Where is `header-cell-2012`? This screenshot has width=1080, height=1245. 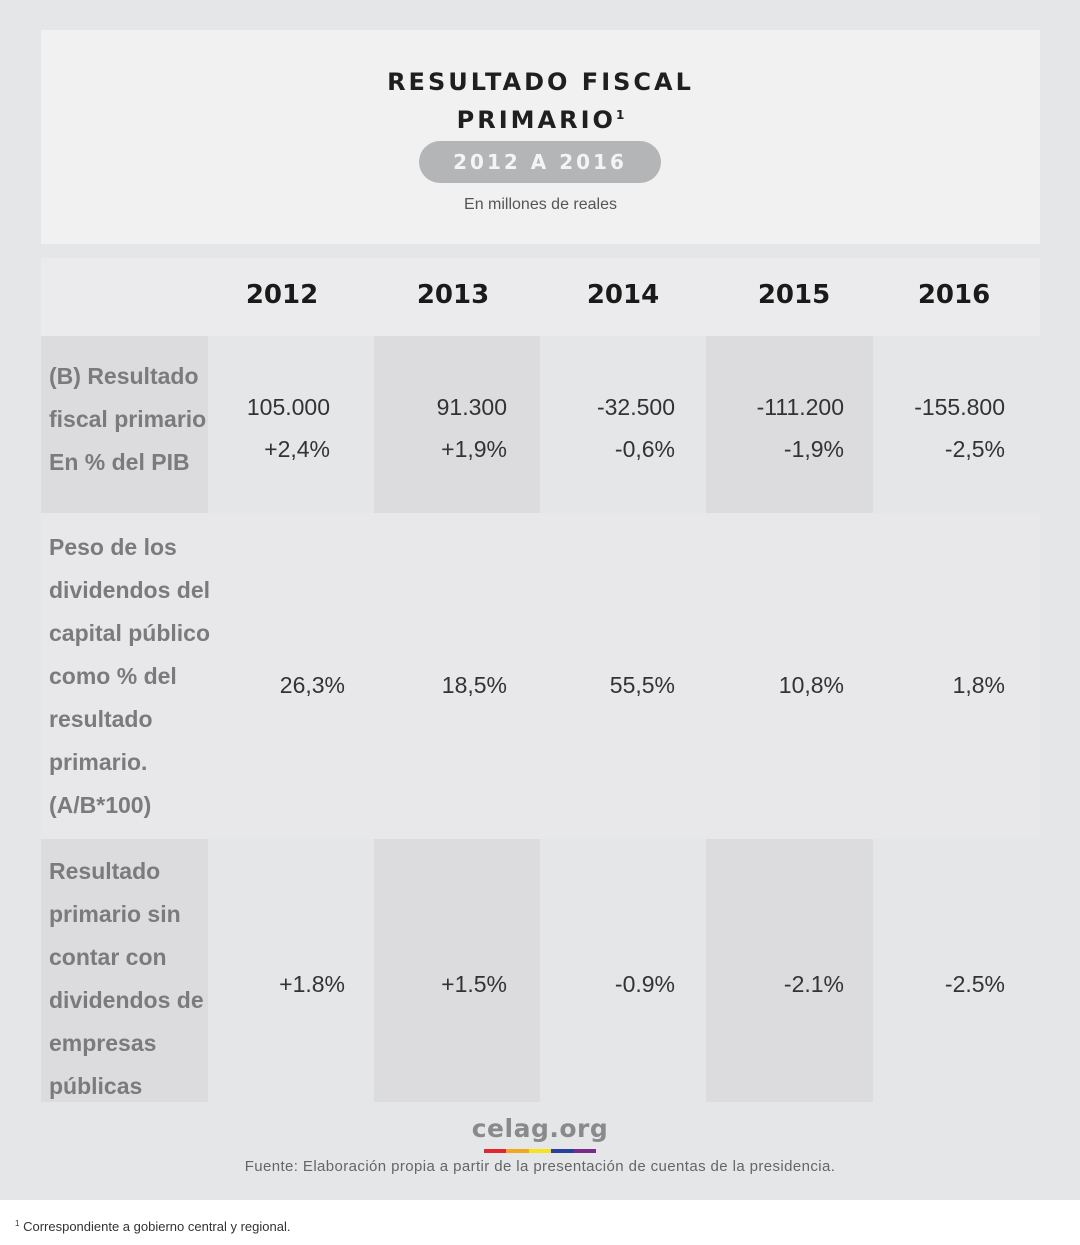
header-cell-2012 is located at coordinates (291, 297).